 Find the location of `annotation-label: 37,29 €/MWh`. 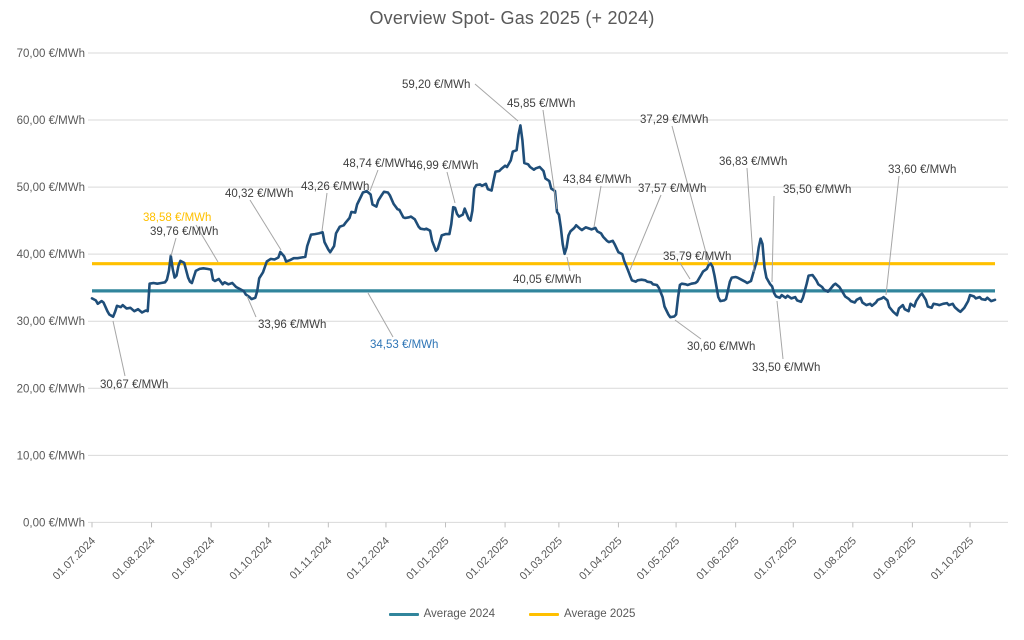

annotation-label: 37,29 €/MWh is located at coordinates (674, 120).